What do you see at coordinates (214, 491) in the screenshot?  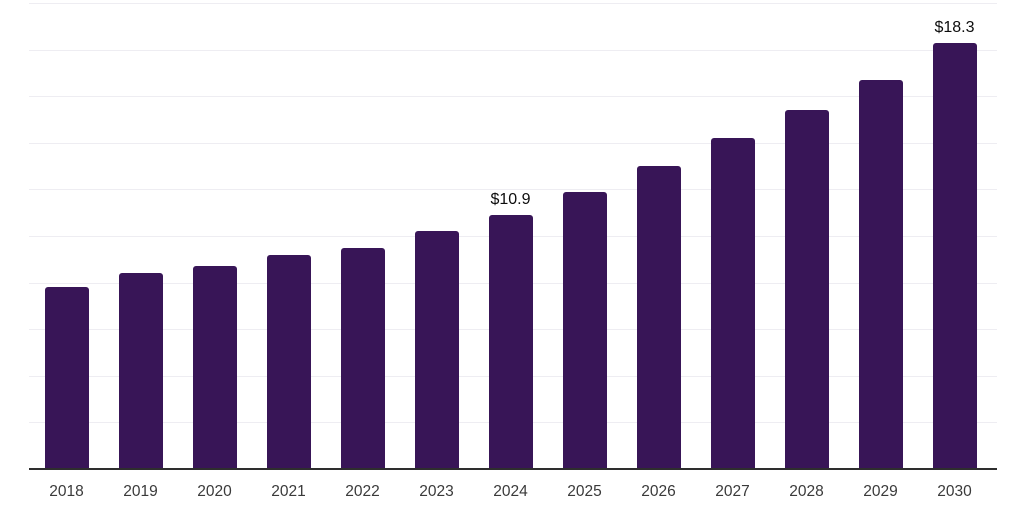 I see `x-tick-label: 2020` at bounding box center [214, 491].